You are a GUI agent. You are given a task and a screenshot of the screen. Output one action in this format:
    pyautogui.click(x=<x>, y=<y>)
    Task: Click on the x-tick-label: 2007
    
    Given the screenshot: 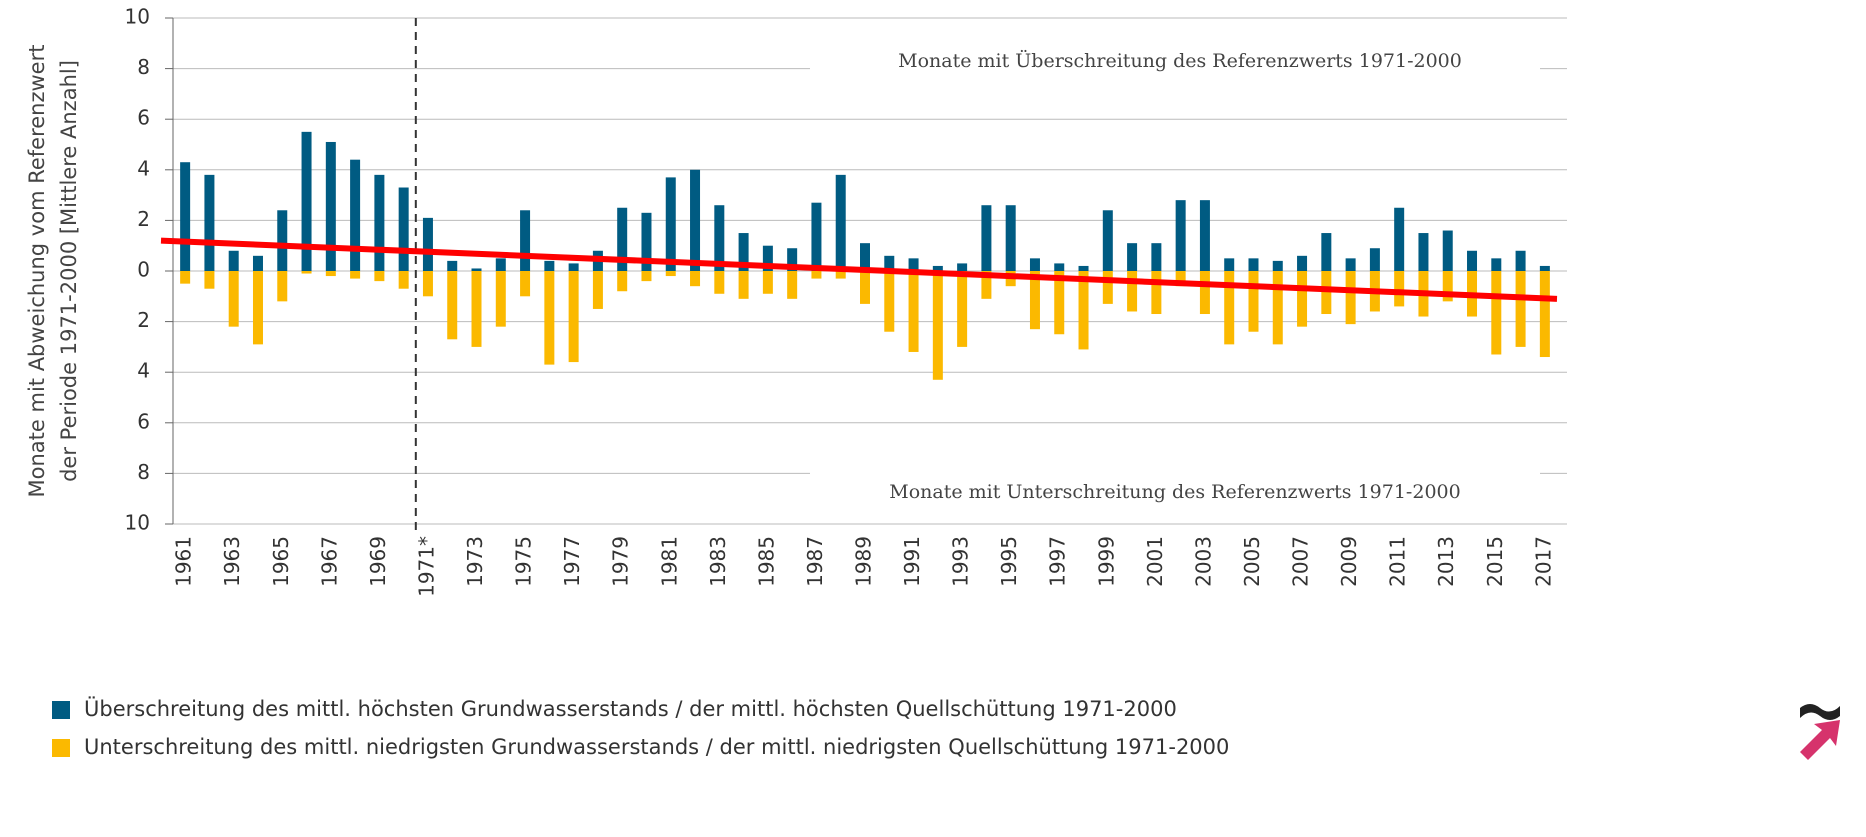 What is the action you would take?
    pyautogui.click(x=1301, y=561)
    